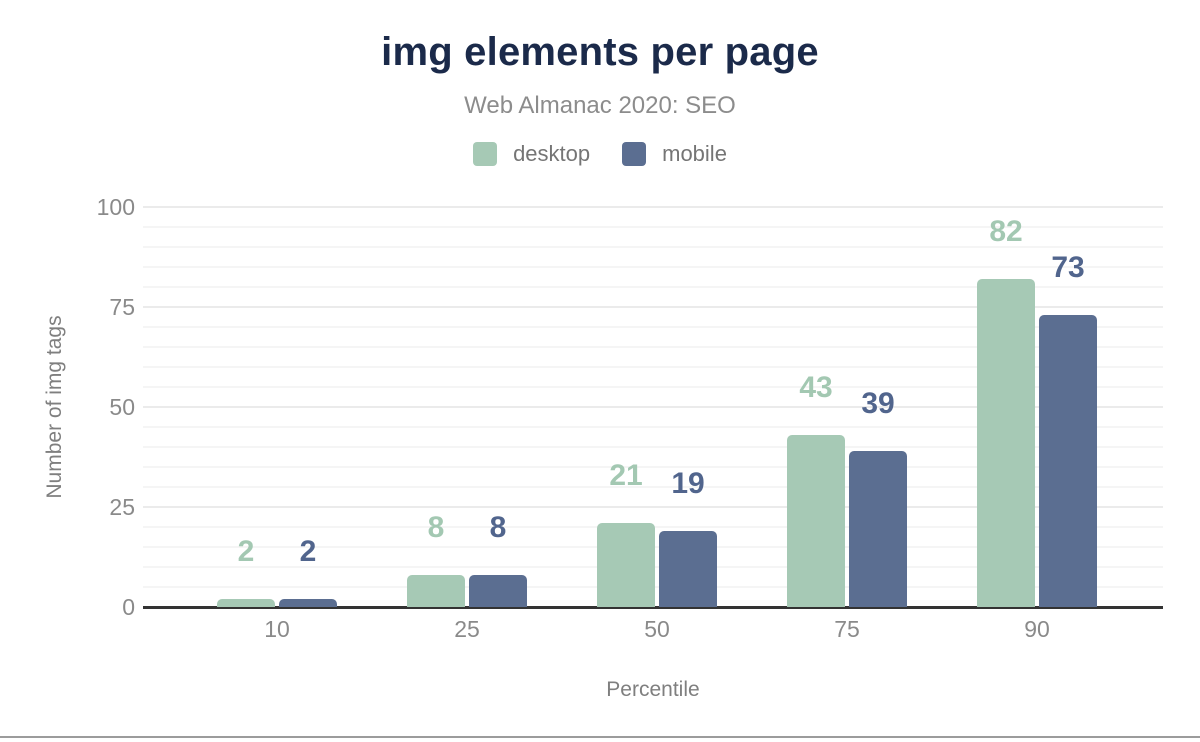 The height and width of the screenshot is (742, 1200). What do you see at coordinates (878, 403) in the screenshot?
I see `bar-value-mobile-p75: 39` at bounding box center [878, 403].